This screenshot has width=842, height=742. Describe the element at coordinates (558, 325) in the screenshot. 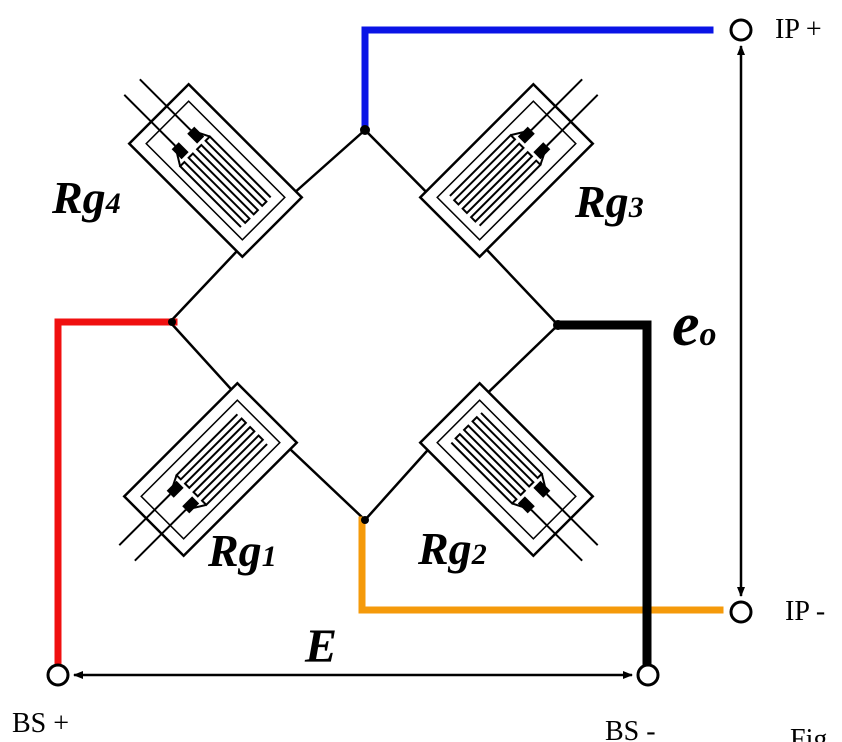

I see `node-right` at that location.